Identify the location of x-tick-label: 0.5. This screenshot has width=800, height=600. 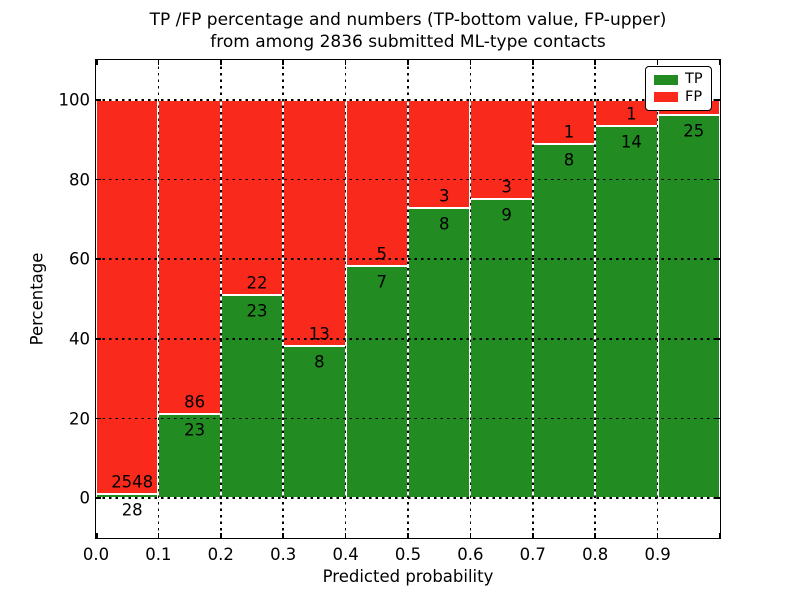
(408, 554).